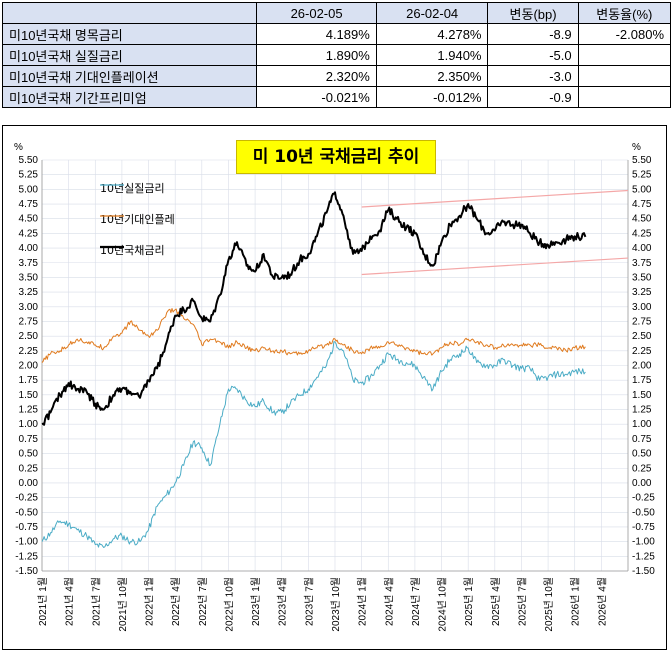  I want to click on x-tick-label: 2026년 4월, so click(602, 601).